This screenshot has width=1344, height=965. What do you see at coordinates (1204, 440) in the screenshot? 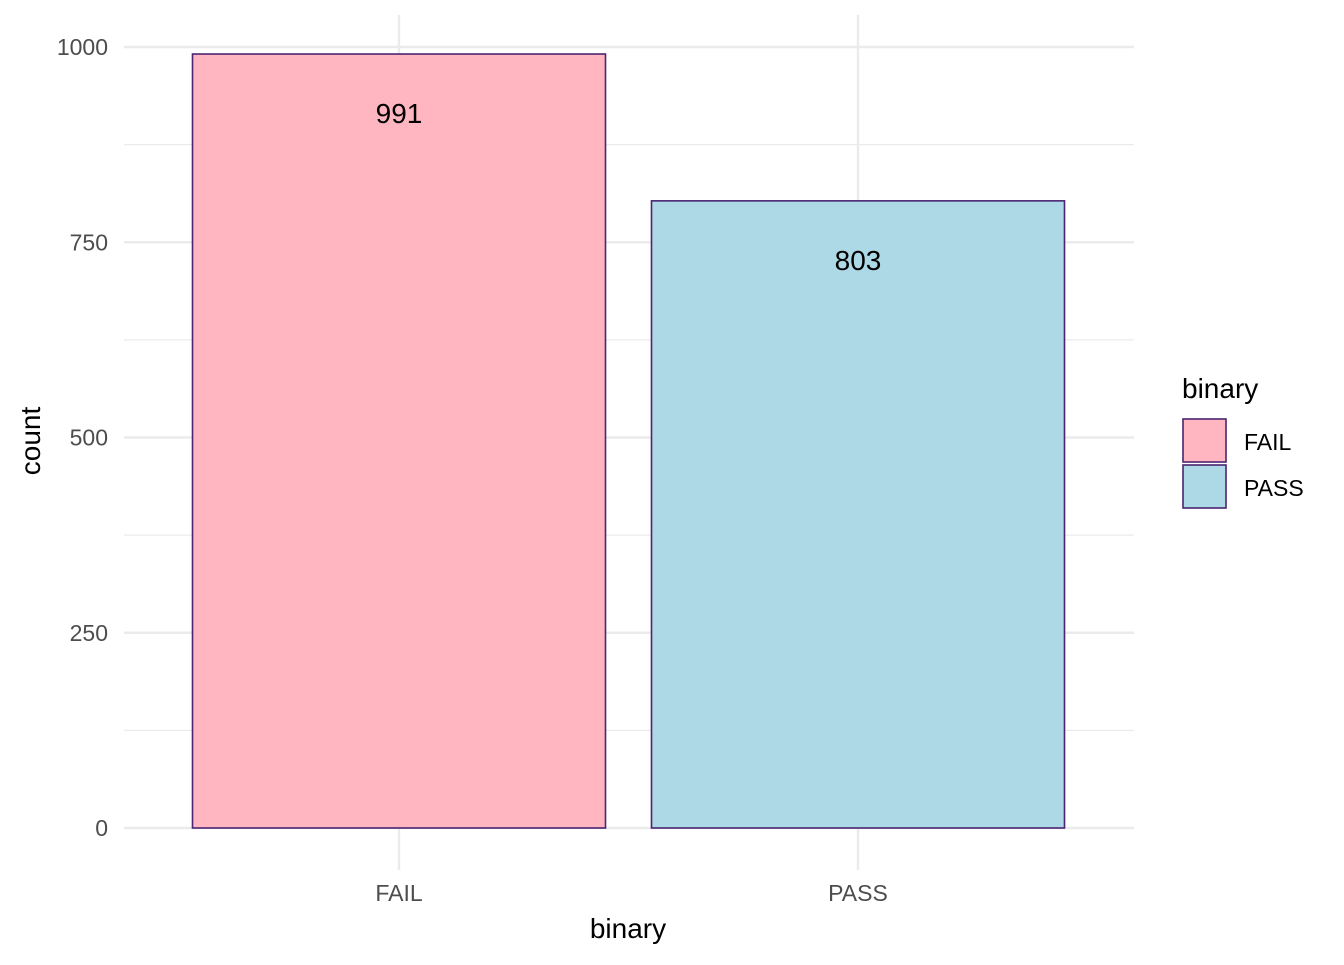
I see `legend-key-fail` at bounding box center [1204, 440].